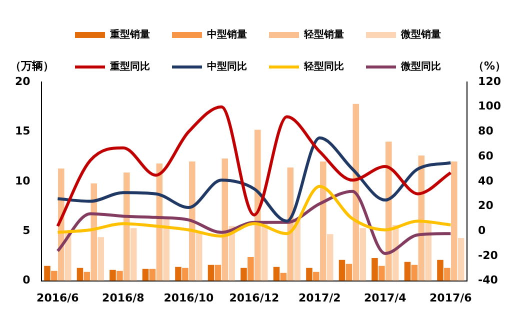 Image resolution: width=517 pixels, height=322 pixels. I want to click on x-tick-label: 2016/8, so click(123, 297).